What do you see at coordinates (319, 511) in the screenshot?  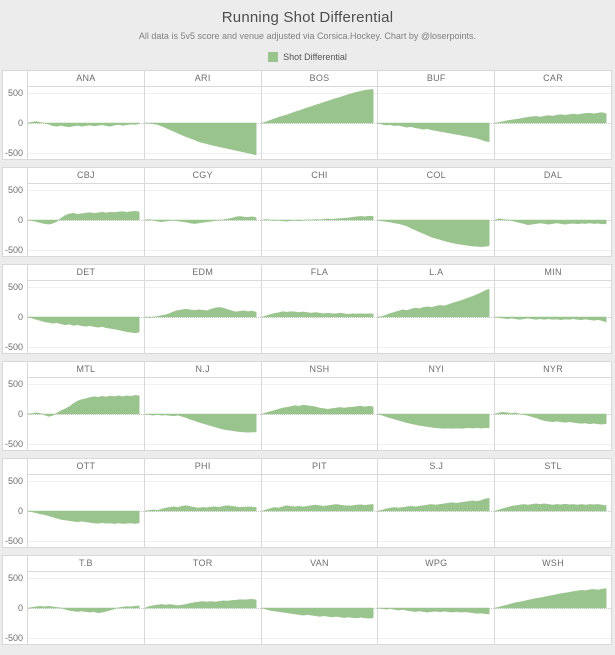 I see `area-chart-PIT` at bounding box center [319, 511].